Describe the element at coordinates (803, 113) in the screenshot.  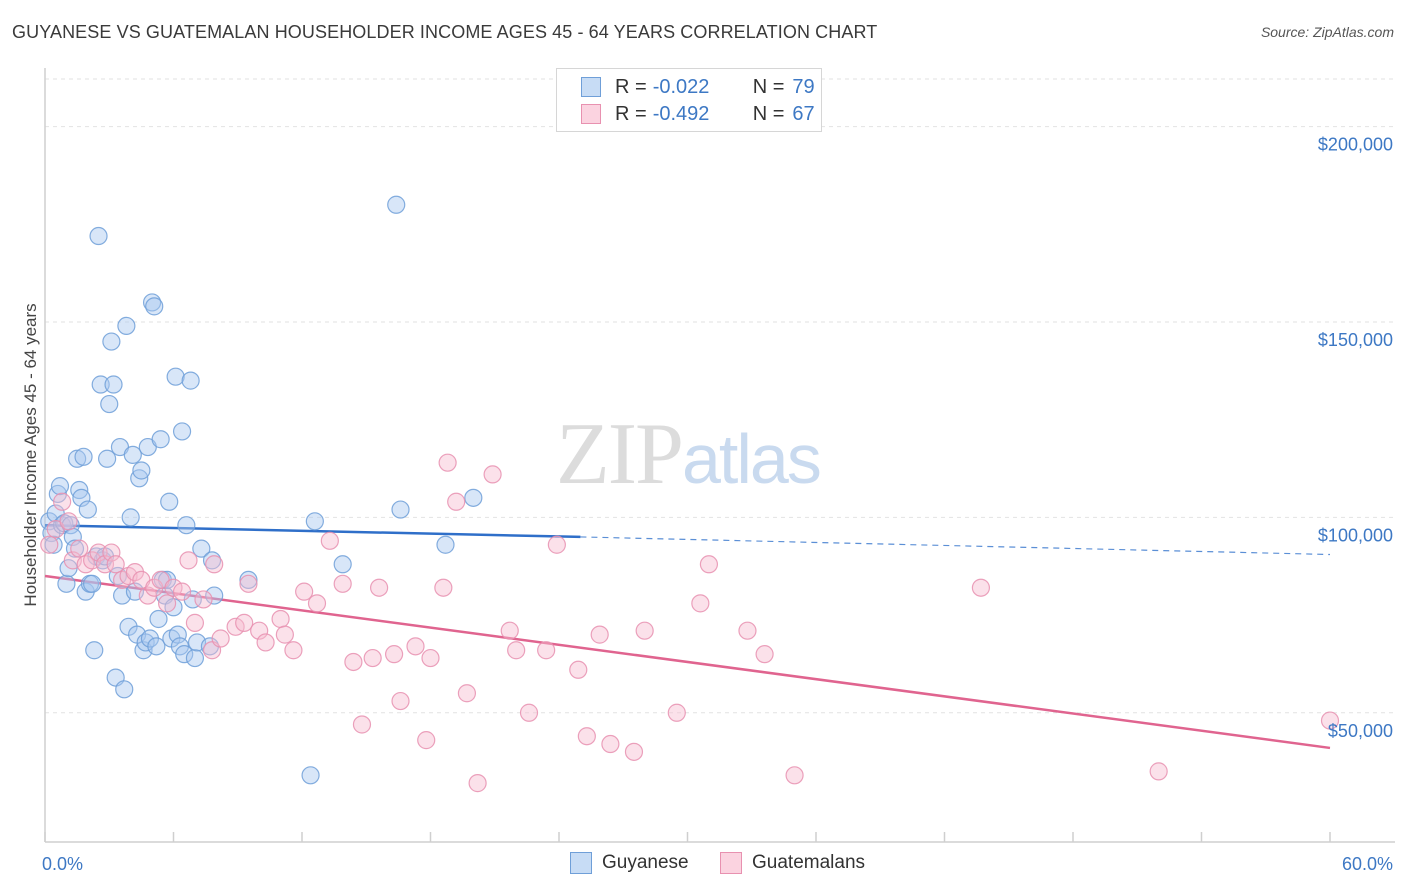
I see `legend-n-value: 67` at that location.